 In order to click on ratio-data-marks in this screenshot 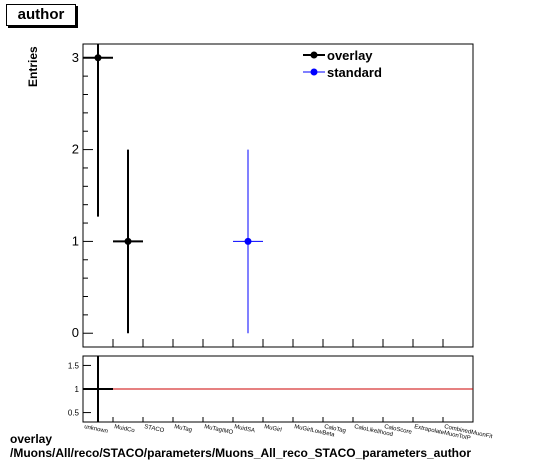, I will do `click(98, 389)`.